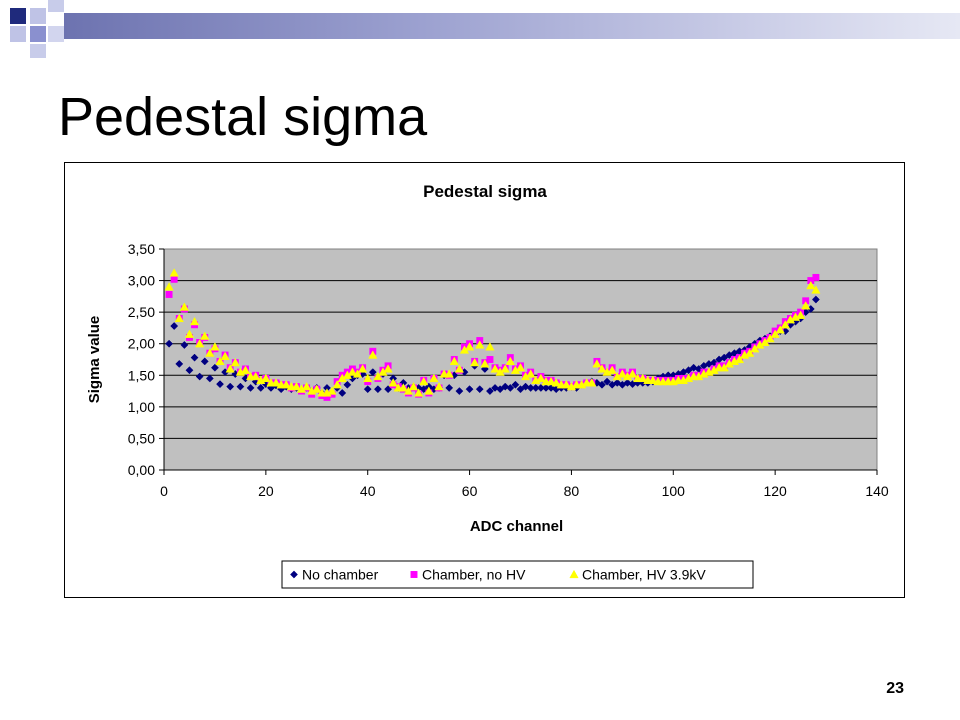 The image size is (960, 720). What do you see at coordinates (141, 344) in the screenshot?
I see `y-tick-label: 2,00` at bounding box center [141, 344].